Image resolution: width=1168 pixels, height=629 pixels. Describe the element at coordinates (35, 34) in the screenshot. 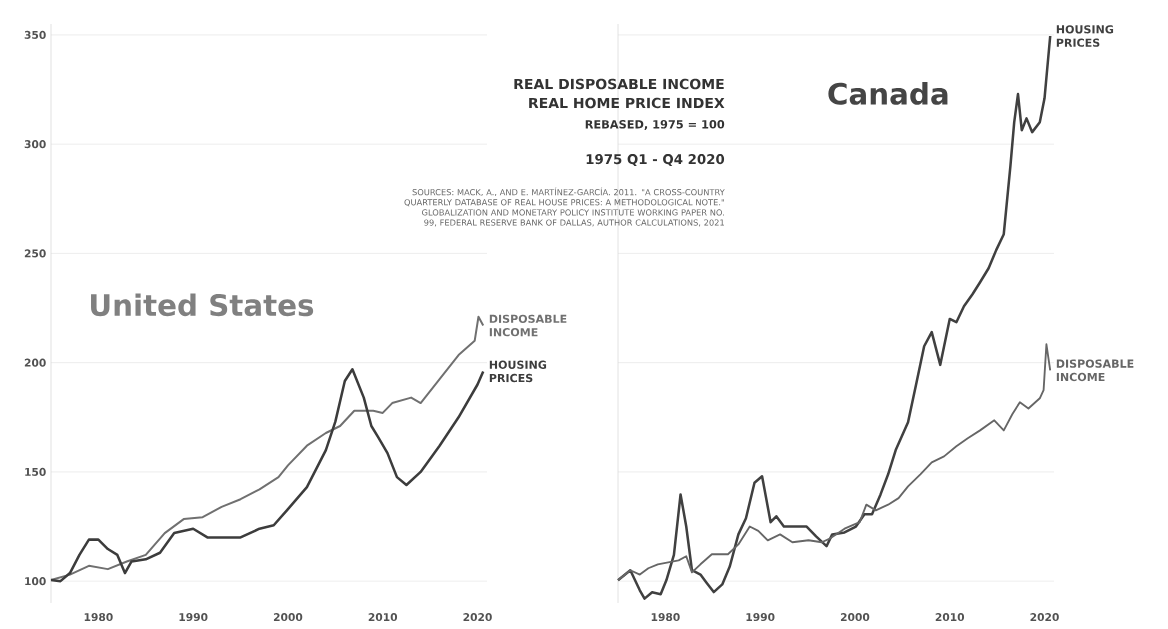

I see `y-tick-label: 350` at that location.